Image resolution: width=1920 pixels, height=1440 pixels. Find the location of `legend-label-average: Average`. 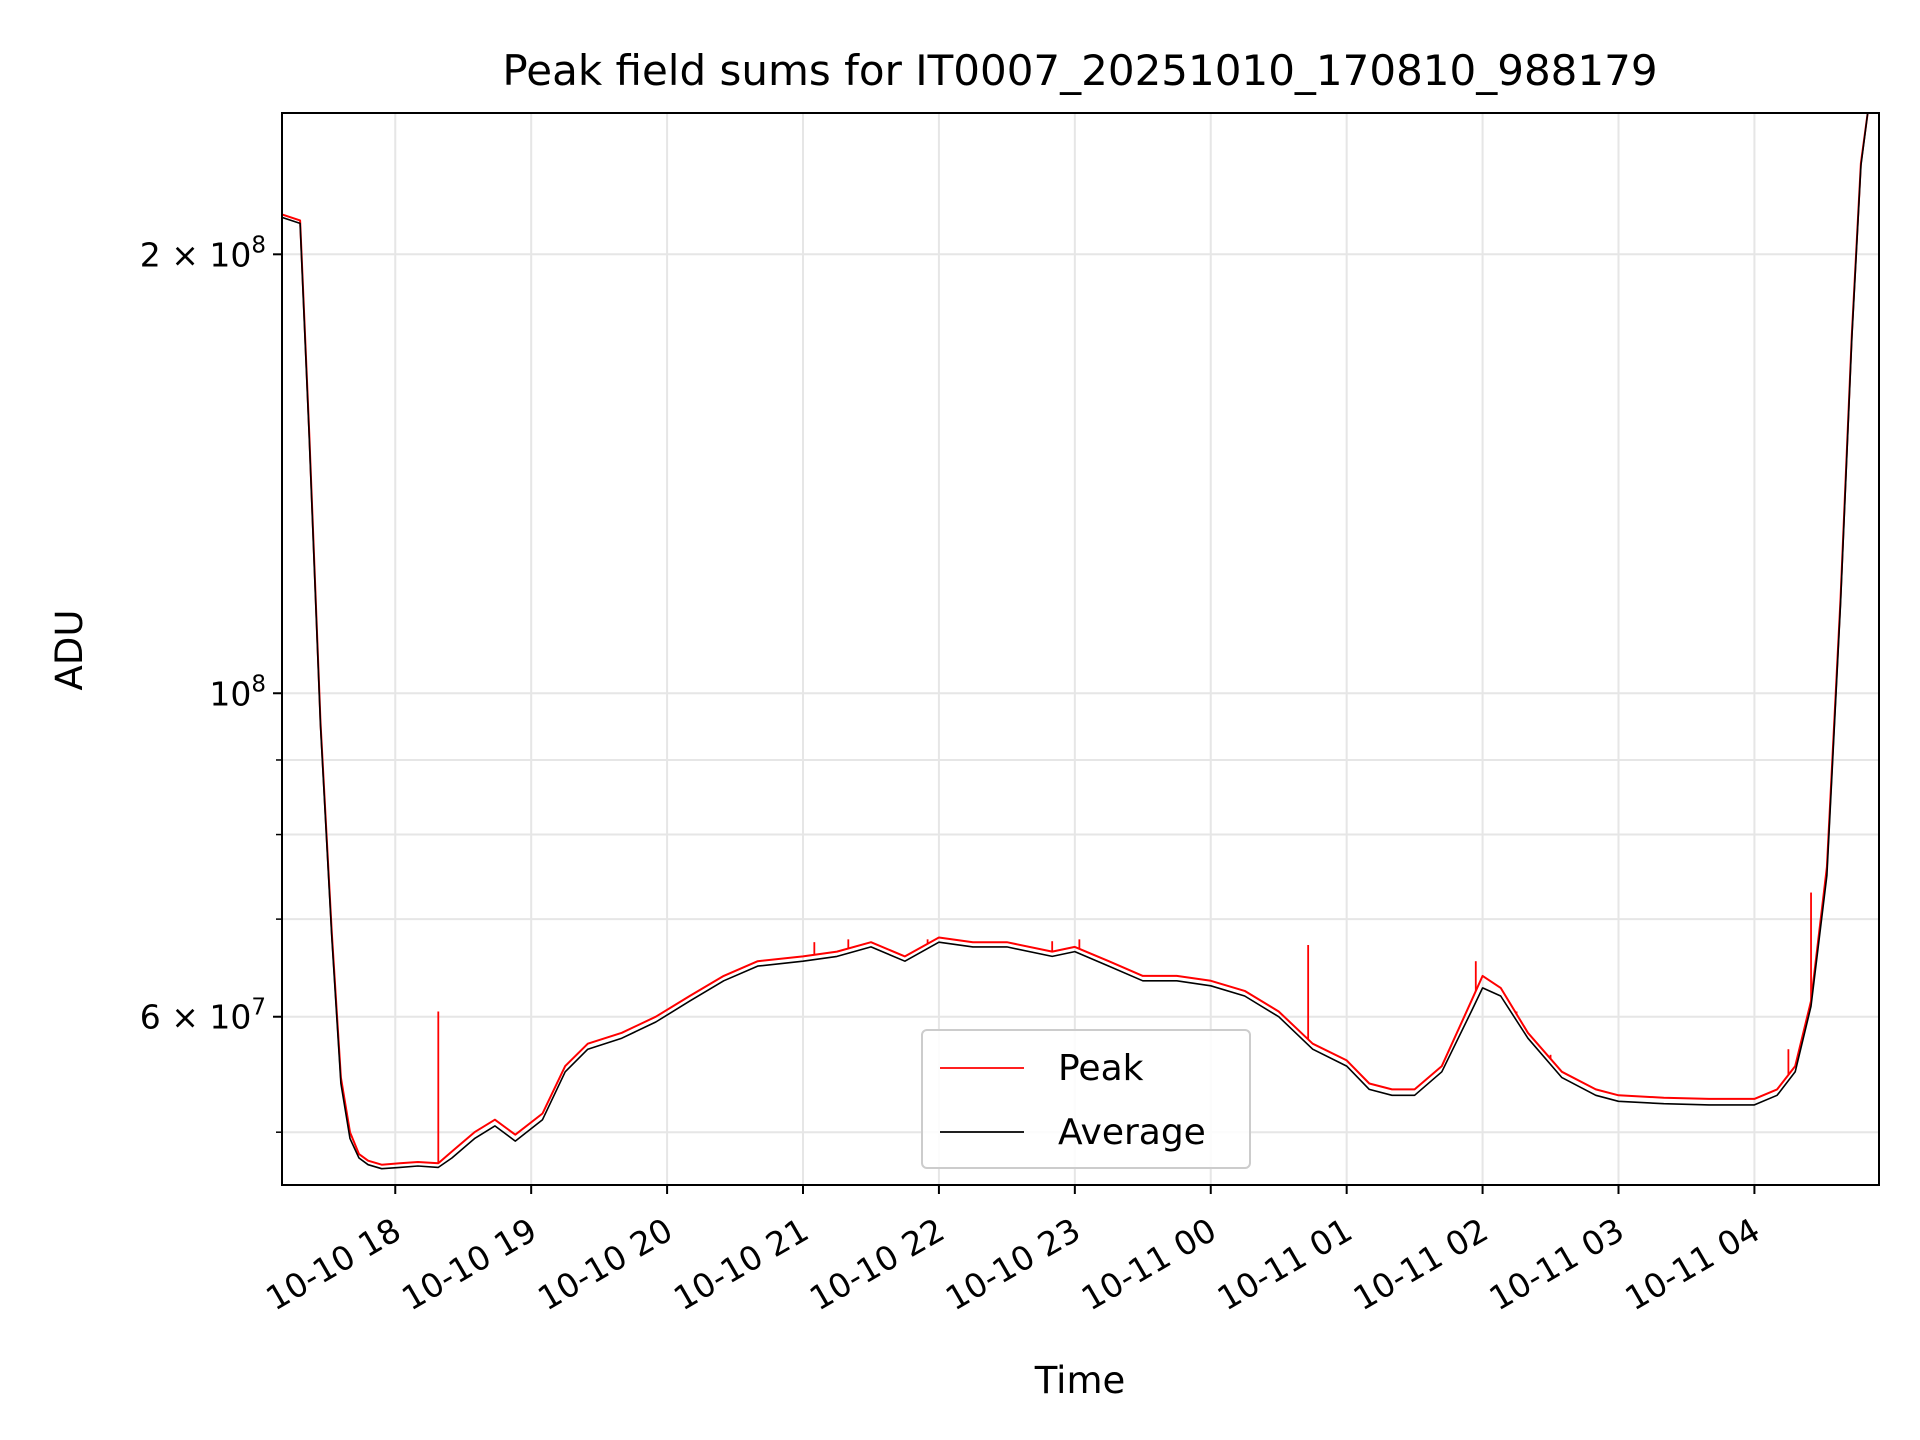

legend-label-average: Average is located at coordinates (1132, 1132).